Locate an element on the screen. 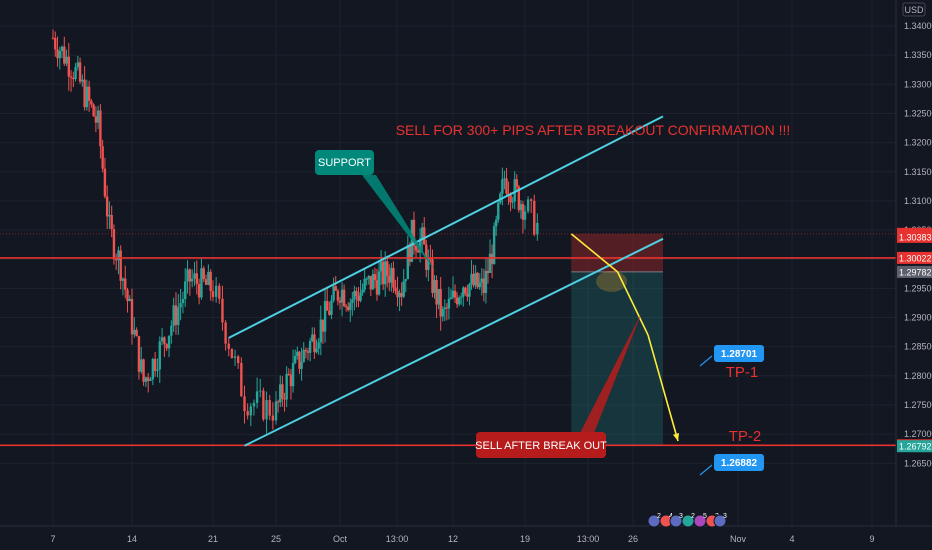 This screenshot has height=550, width=932. price-badge: 1.26792 is located at coordinates (914, 446).